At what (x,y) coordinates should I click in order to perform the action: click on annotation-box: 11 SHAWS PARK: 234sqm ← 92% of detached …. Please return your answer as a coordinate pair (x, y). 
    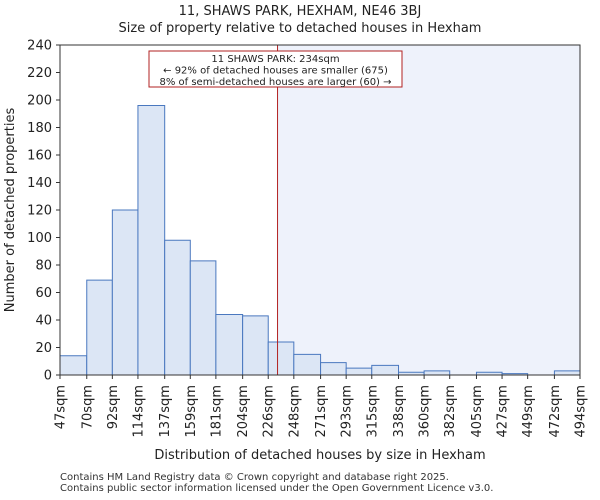
    Looking at the image, I should click on (275, 69).